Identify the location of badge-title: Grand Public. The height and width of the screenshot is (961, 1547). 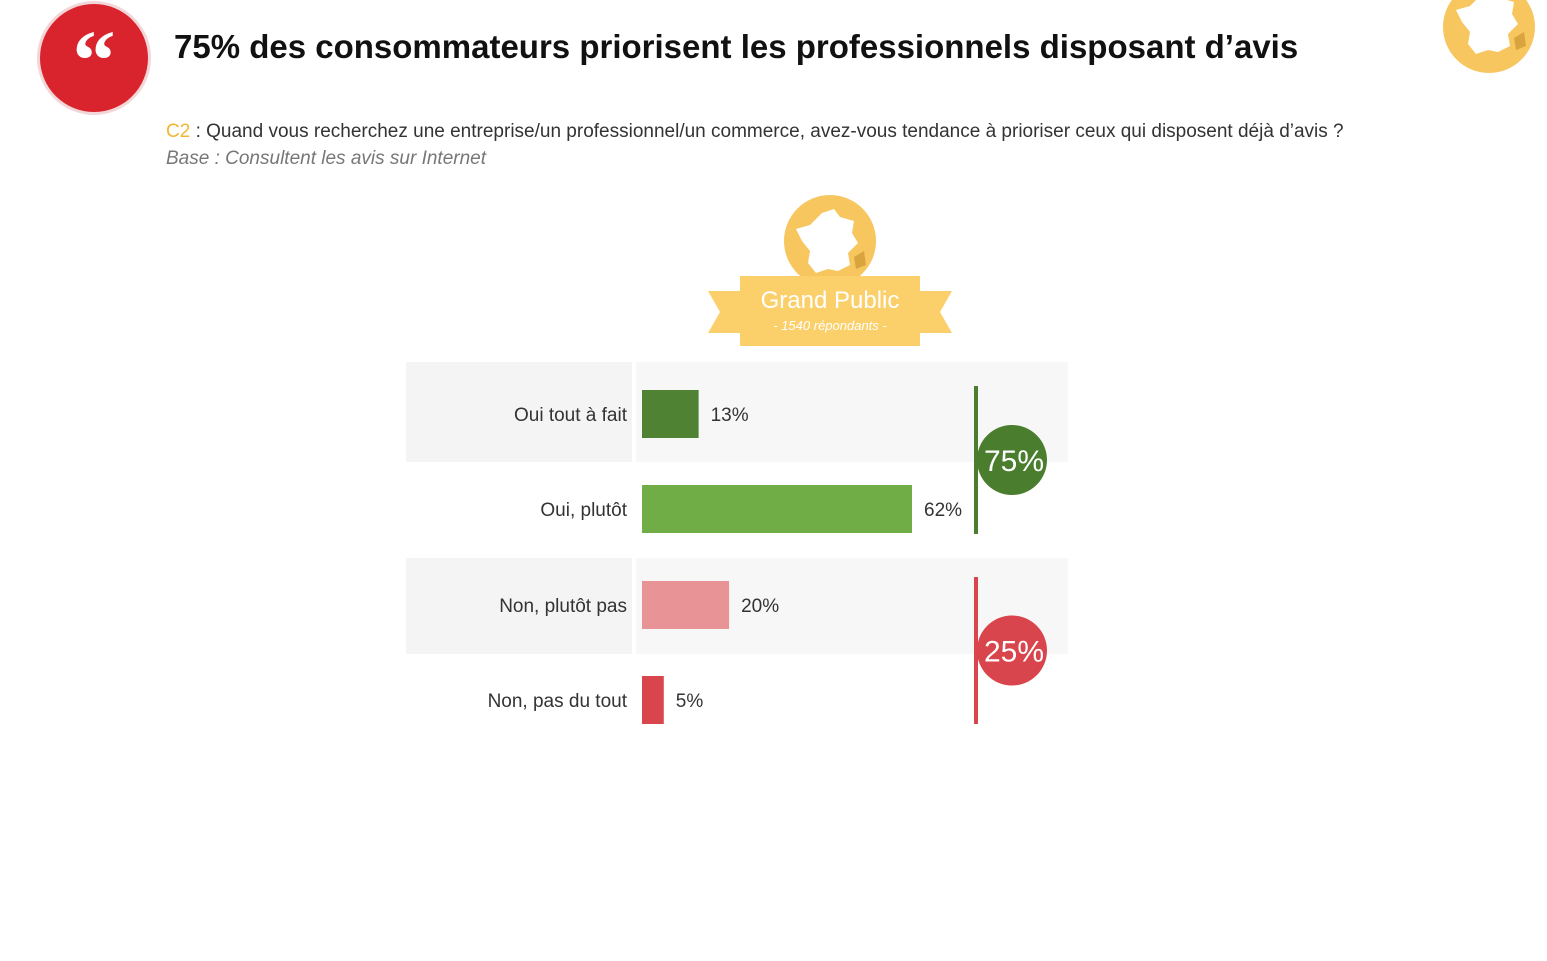
(830, 300).